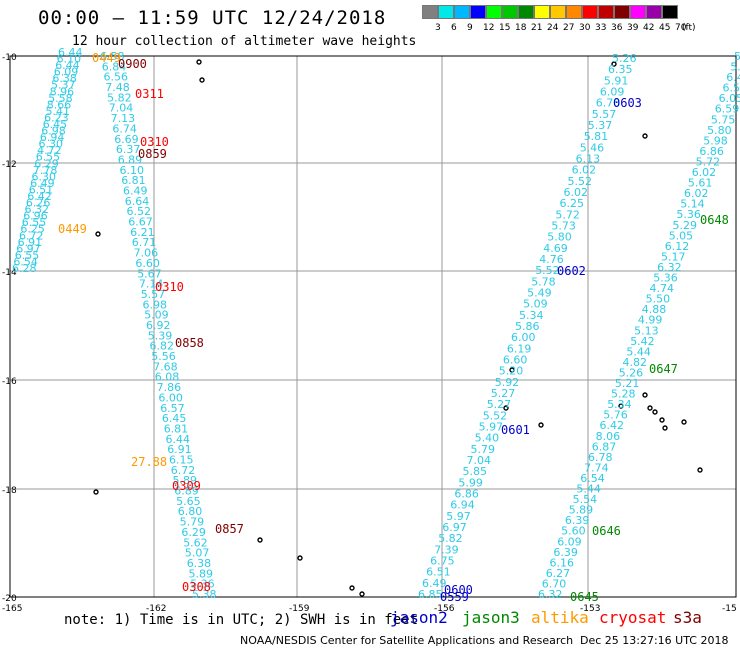 The height and width of the screenshot is (650, 740). I want to click on wave-height-value: 7.14, so click(151, 284).